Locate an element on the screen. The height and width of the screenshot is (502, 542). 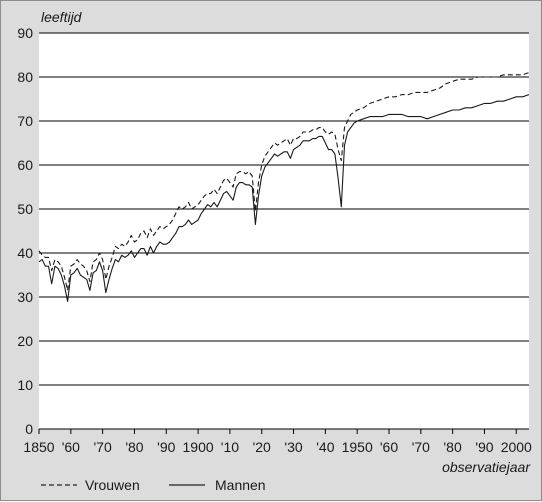
x-tick-label: 2000 is located at coordinates (516, 447).